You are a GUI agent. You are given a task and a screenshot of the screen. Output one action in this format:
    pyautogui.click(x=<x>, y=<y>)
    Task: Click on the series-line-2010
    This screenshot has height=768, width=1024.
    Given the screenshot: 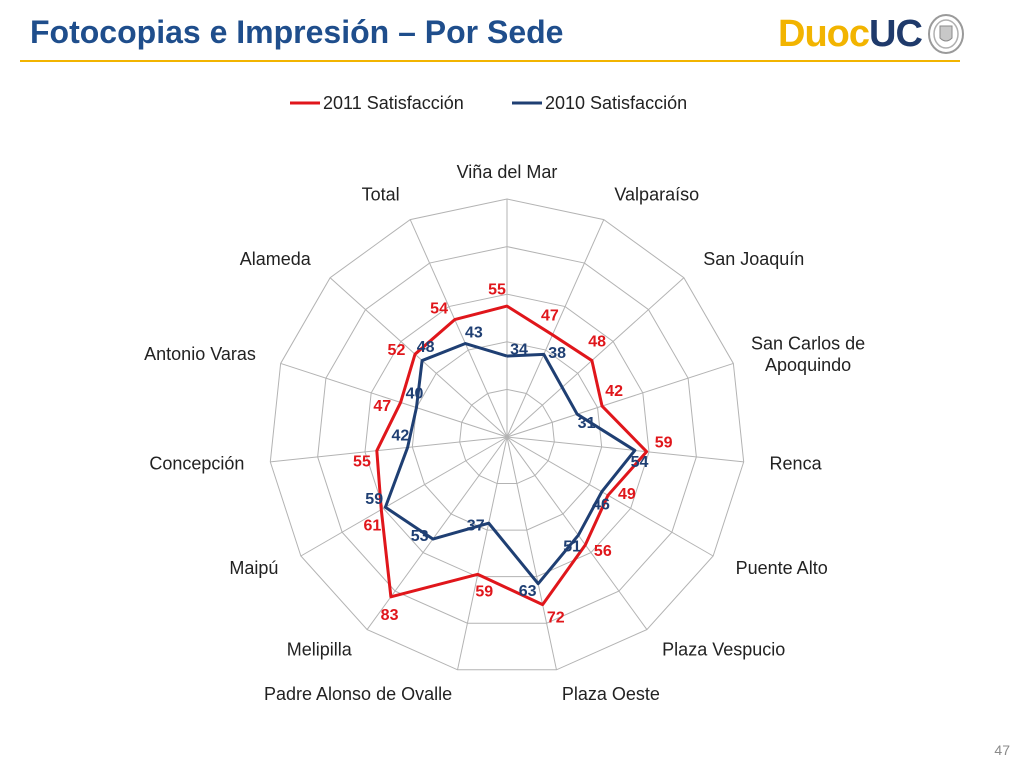 What is the action you would take?
    pyautogui.click(x=510, y=464)
    